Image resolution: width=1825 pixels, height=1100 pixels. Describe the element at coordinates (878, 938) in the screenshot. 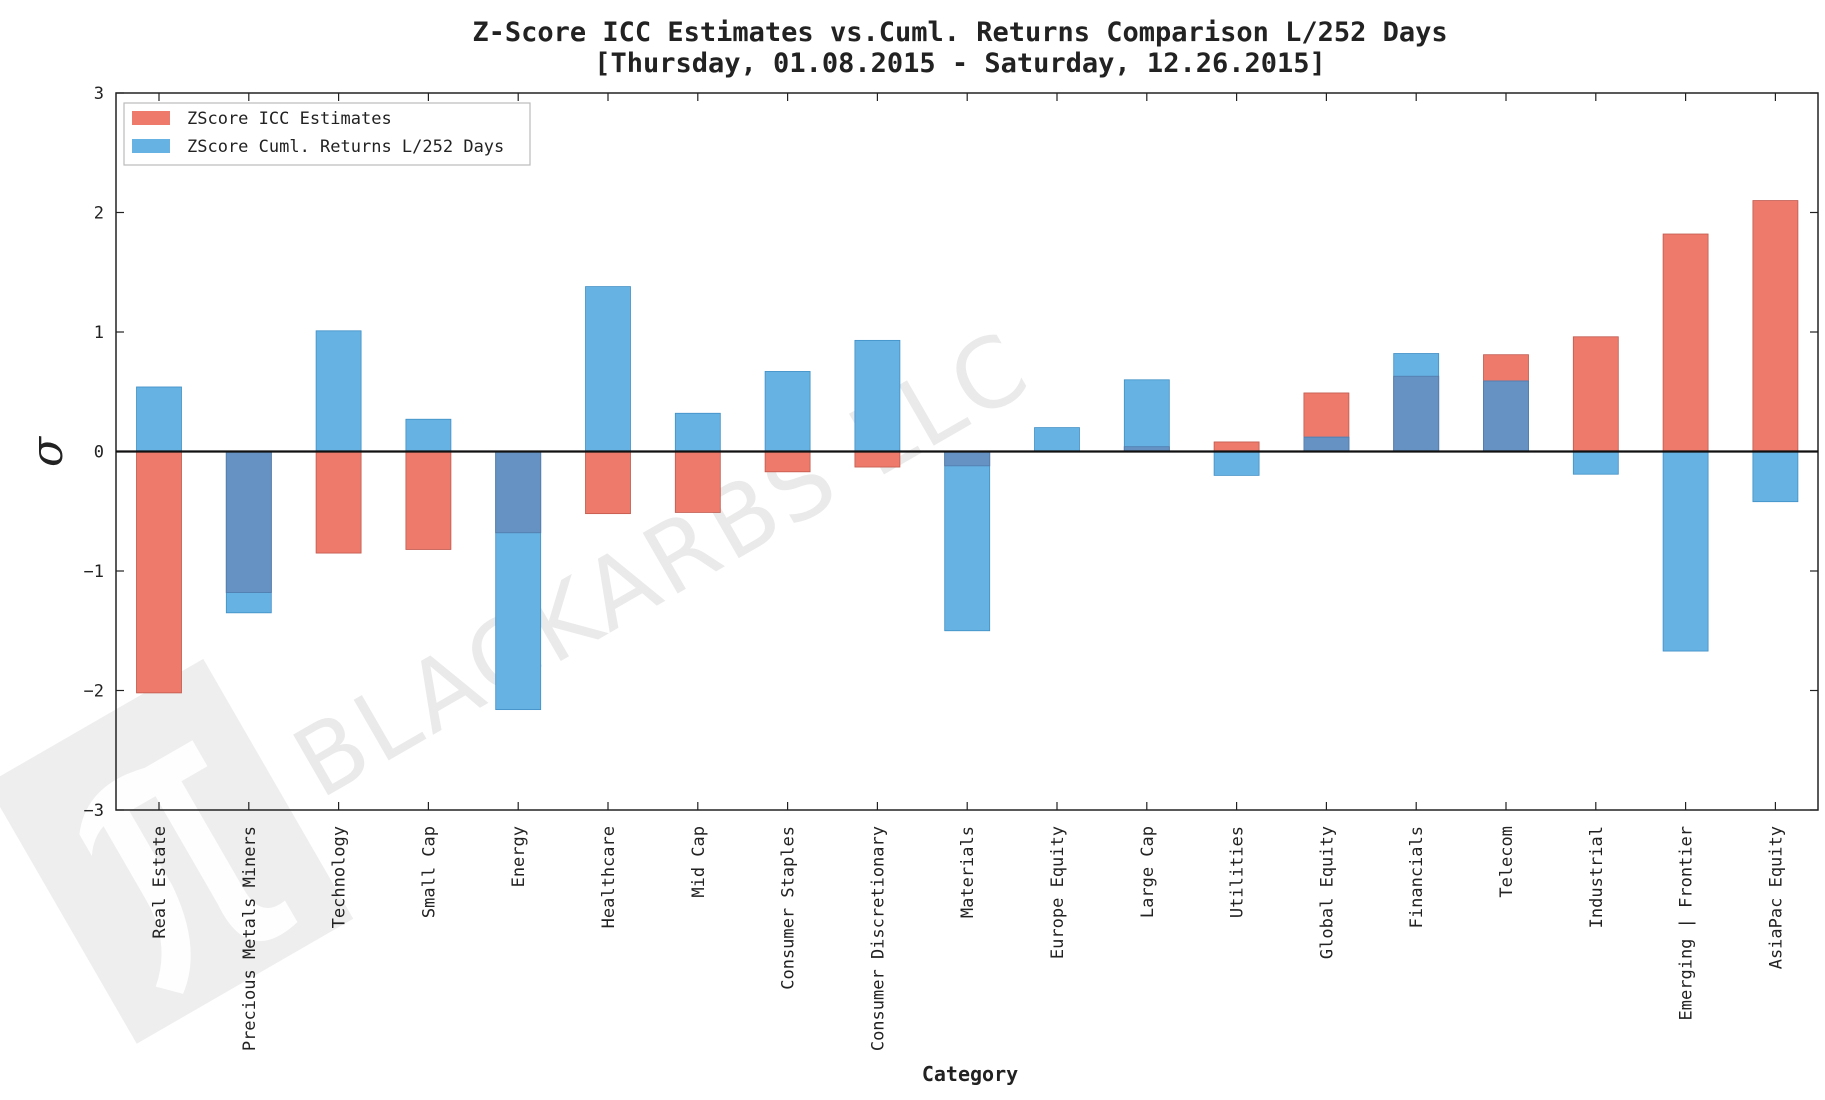

I see `x-tick-label: Consumer Discretionary` at that location.